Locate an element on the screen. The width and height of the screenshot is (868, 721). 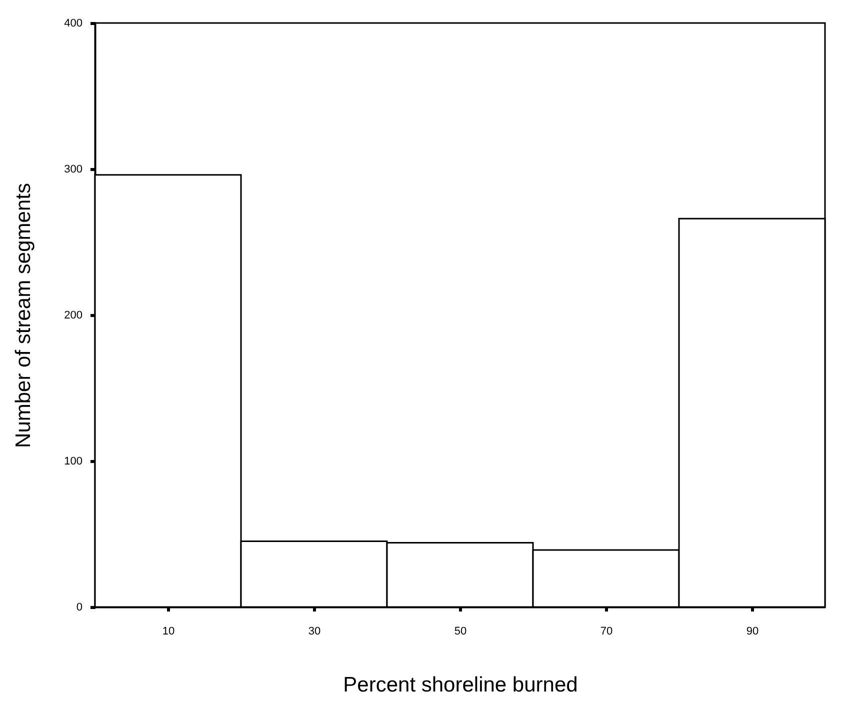
x-tick-label: 10 is located at coordinates (168, 632).